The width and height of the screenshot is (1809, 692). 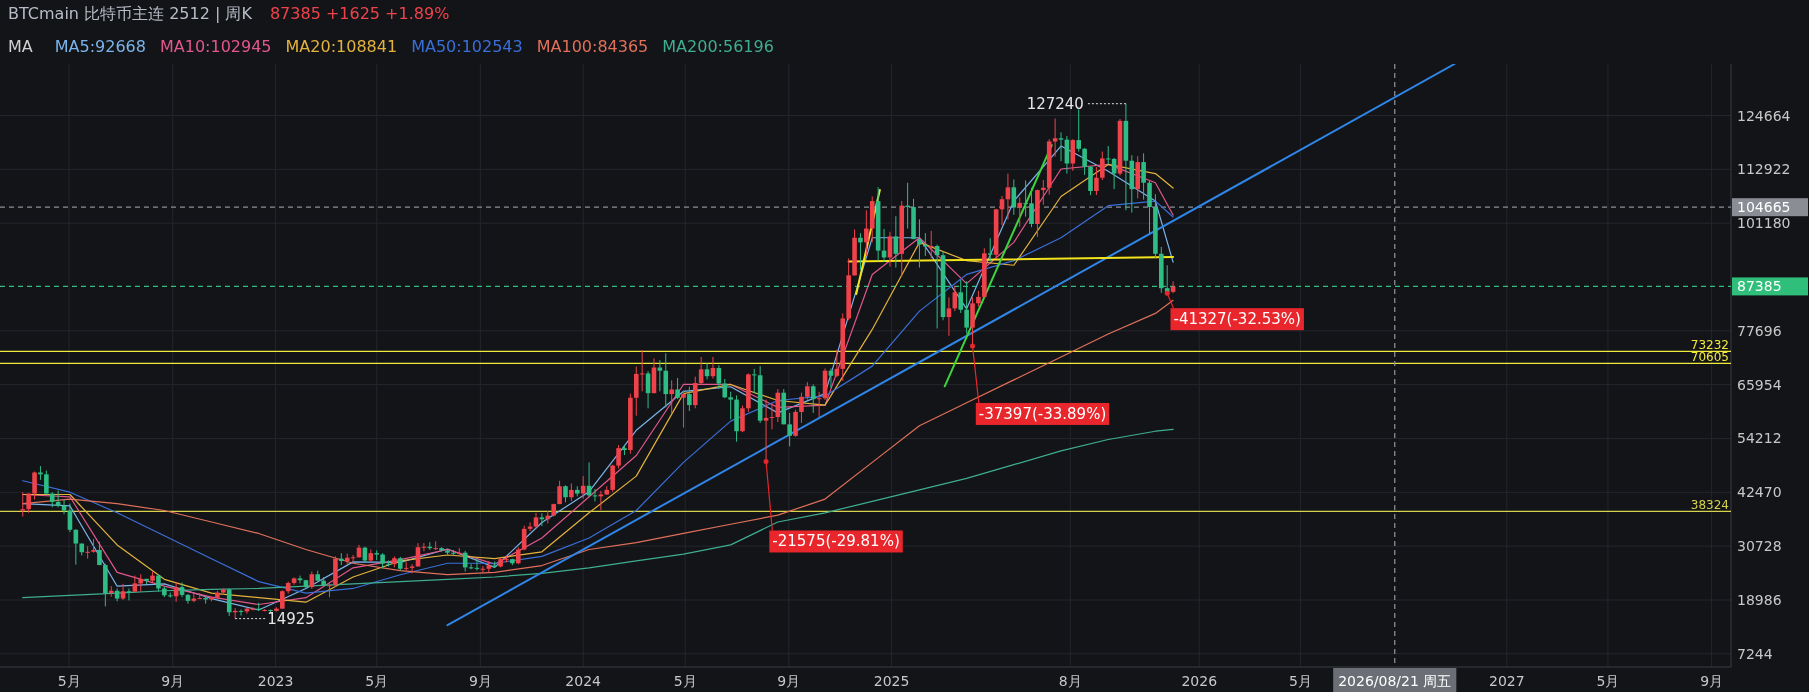 What do you see at coordinates (1759, 330) in the screenshot?
I see `y-tick-label: 77696` at bounding box center [1759, 330].